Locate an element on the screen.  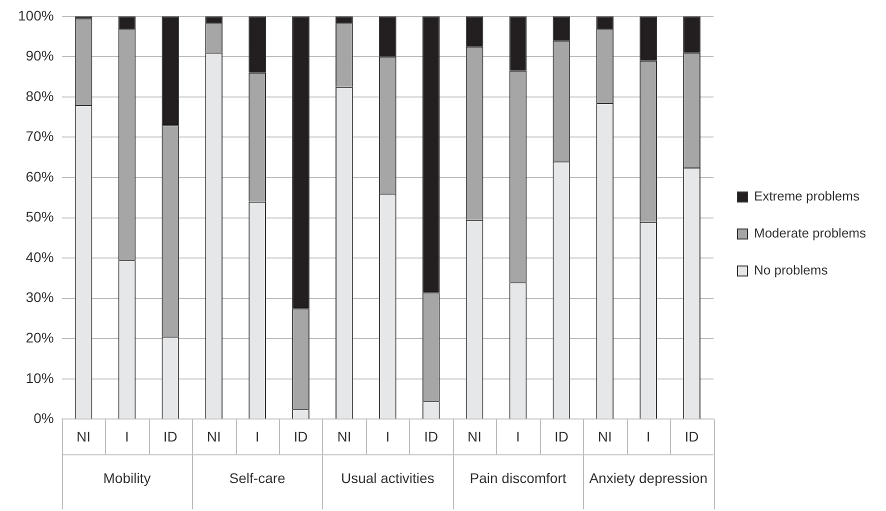
y-tick-label: 80% is located at coordinates (40, 96).